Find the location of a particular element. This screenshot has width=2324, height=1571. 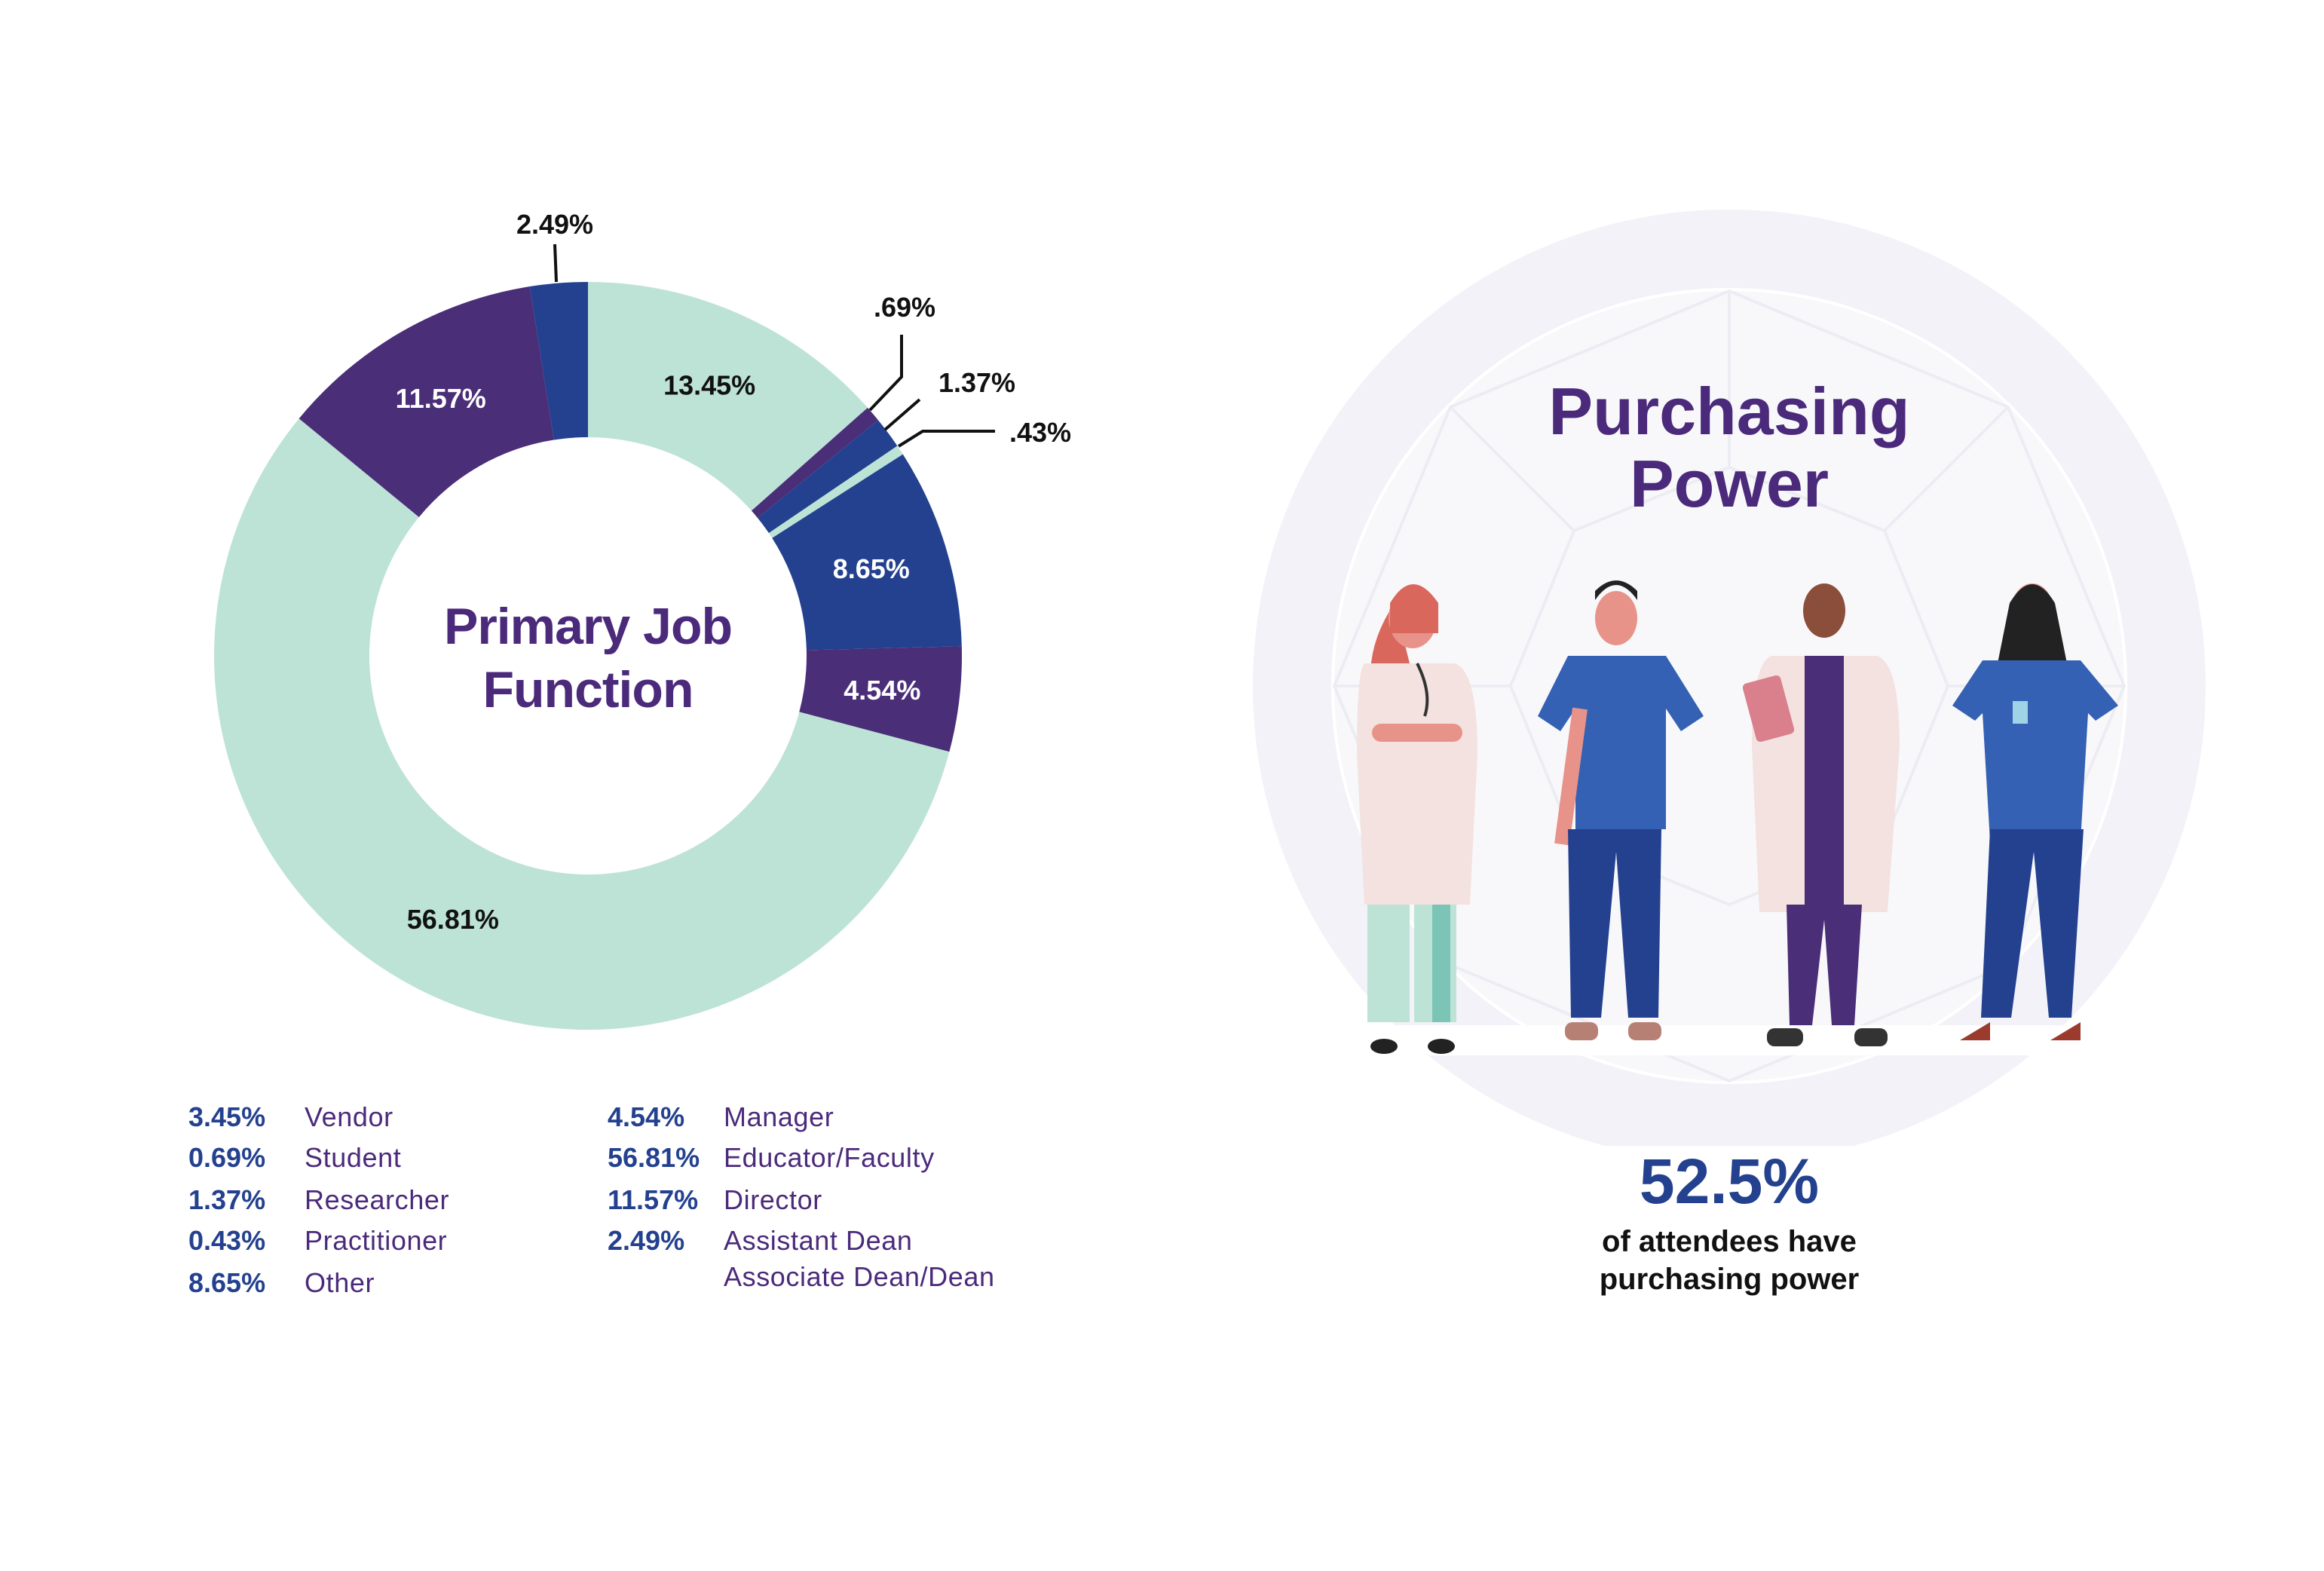

slice-label: 1.37% is located at coordinates (976, 382).